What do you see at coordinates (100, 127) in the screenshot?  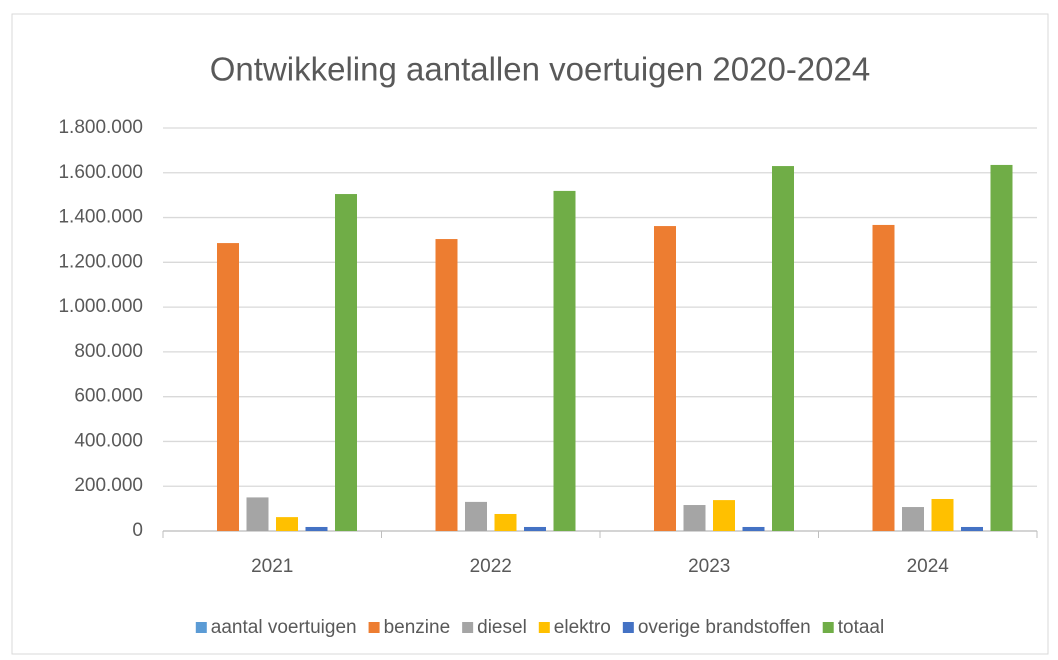 I see `y-tick-label: 1.800.000` at bounding box center [100, 127].